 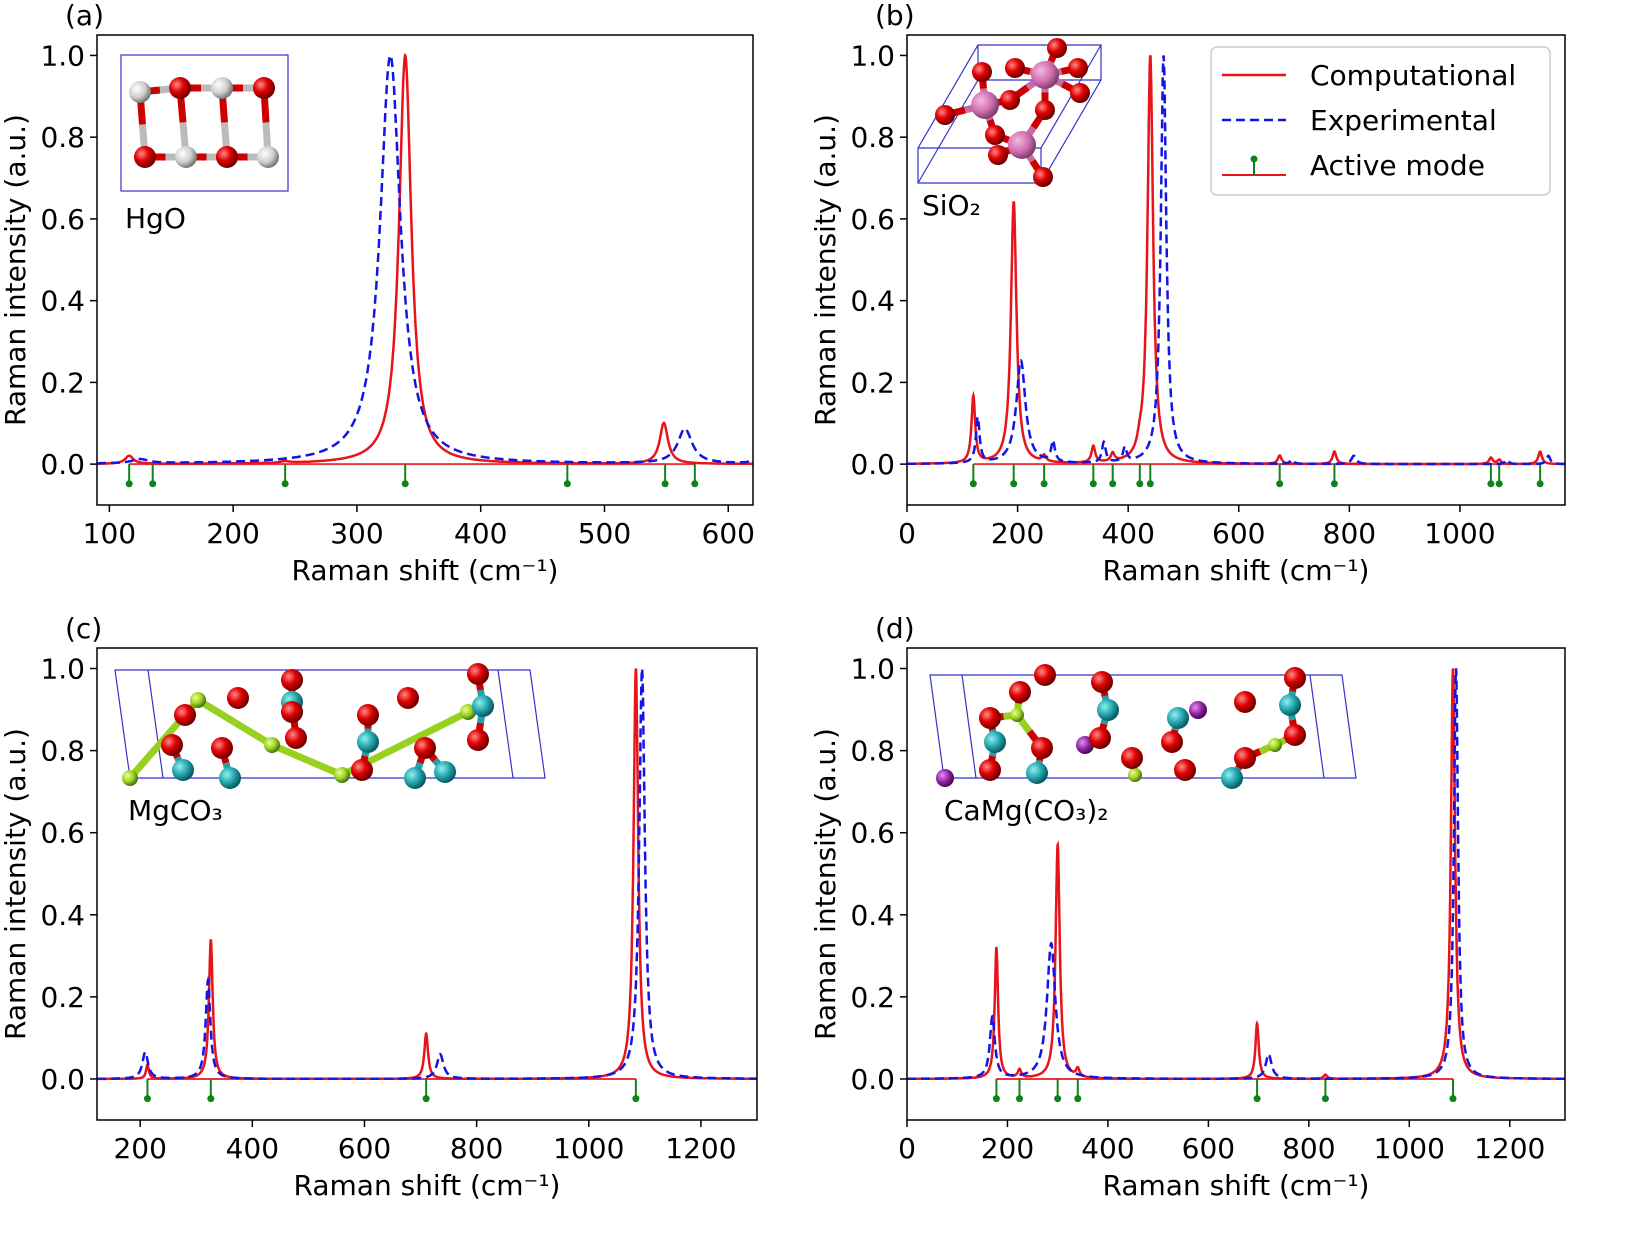 I want to click on plot-area, so click(x=1236, y=271).